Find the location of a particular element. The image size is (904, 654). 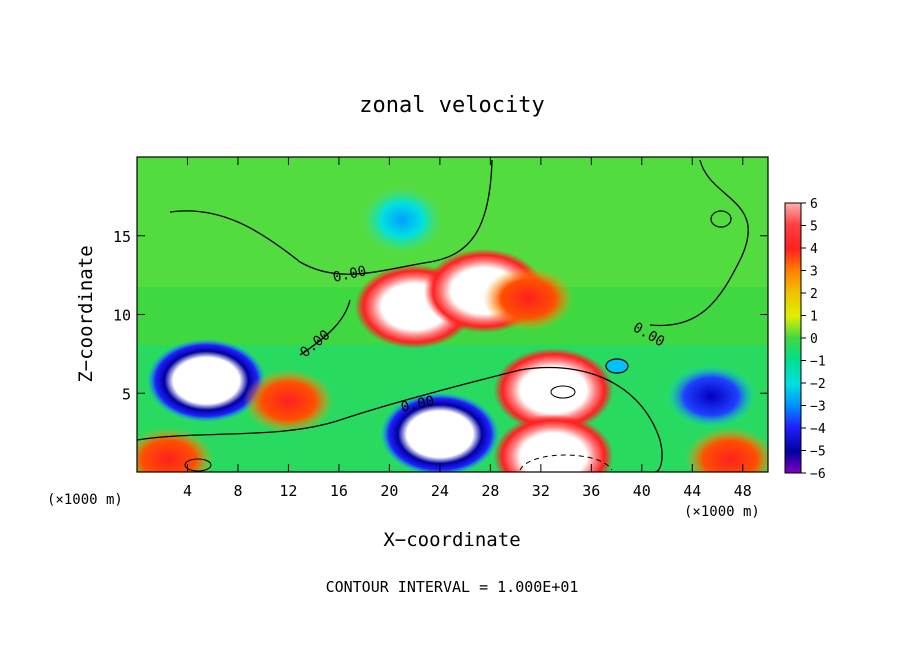

y-tick-label: 15 is located at coordinates (122, 237).